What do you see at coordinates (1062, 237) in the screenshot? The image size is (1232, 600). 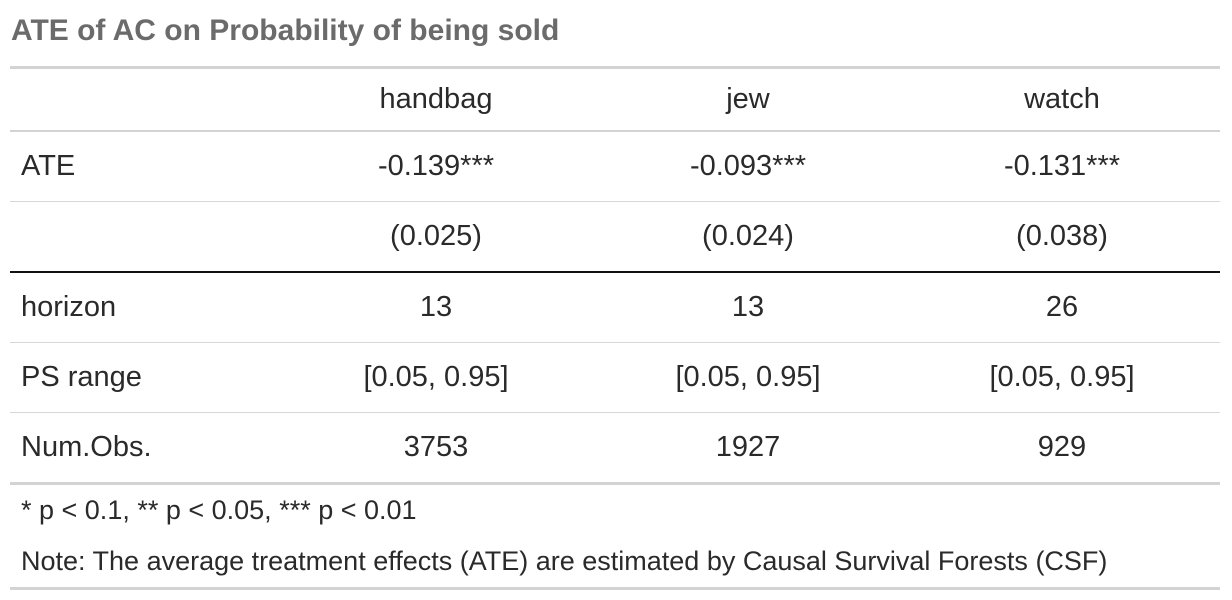 I see `table-cell: (0.038)` at bounding box center [1062, 237].